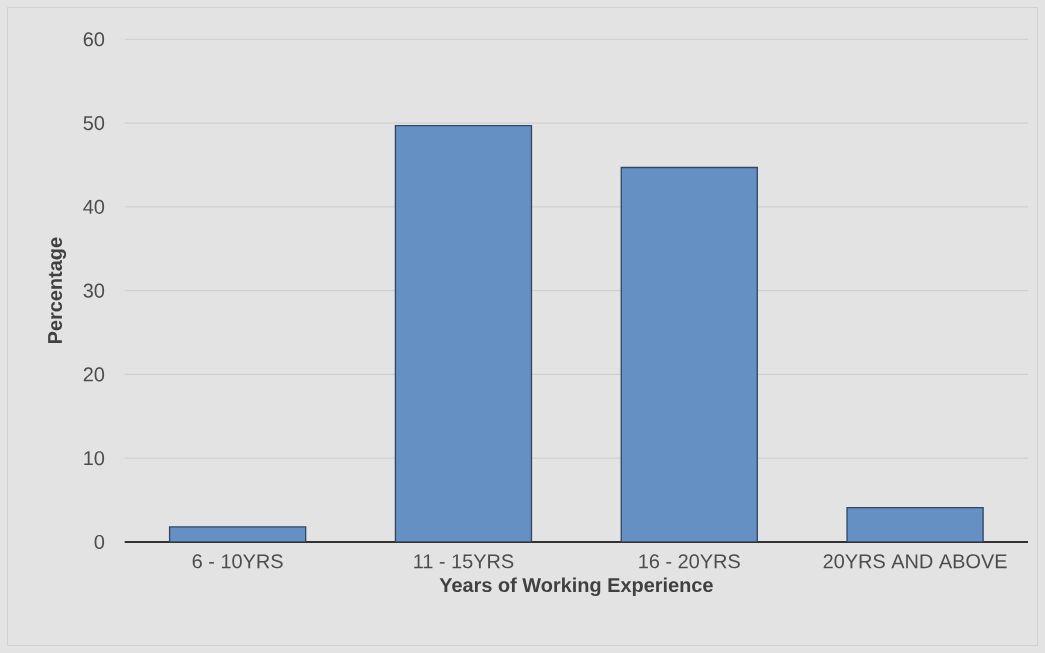  Describe the element at coordinates (94, 206) in the screenshot. I see `y-tick-label: 40` at that location.